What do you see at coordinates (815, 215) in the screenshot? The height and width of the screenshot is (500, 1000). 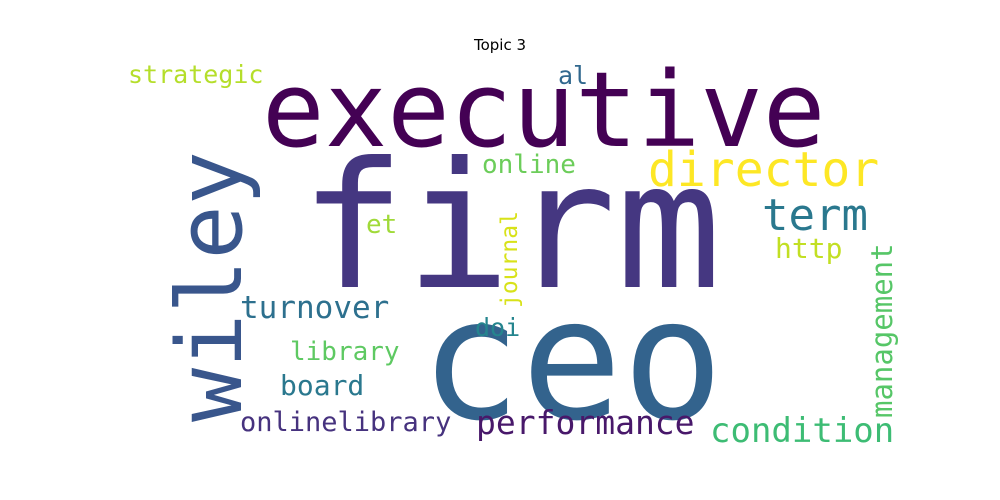 I see `word-term: term` at bounding box center [815, 215].